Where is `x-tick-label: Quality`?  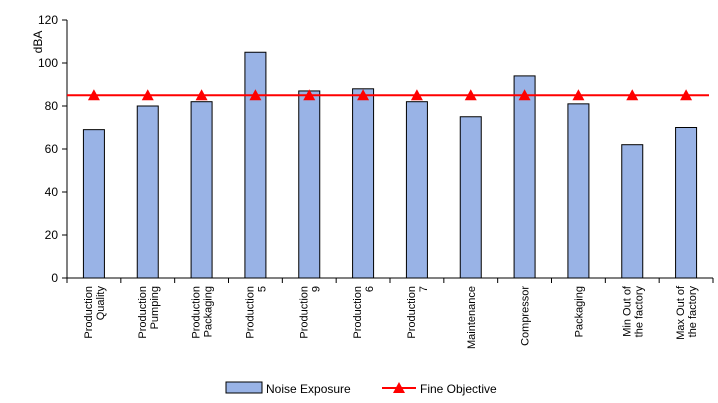
x-tick-label: Quality is located at coordinates (101, 303).